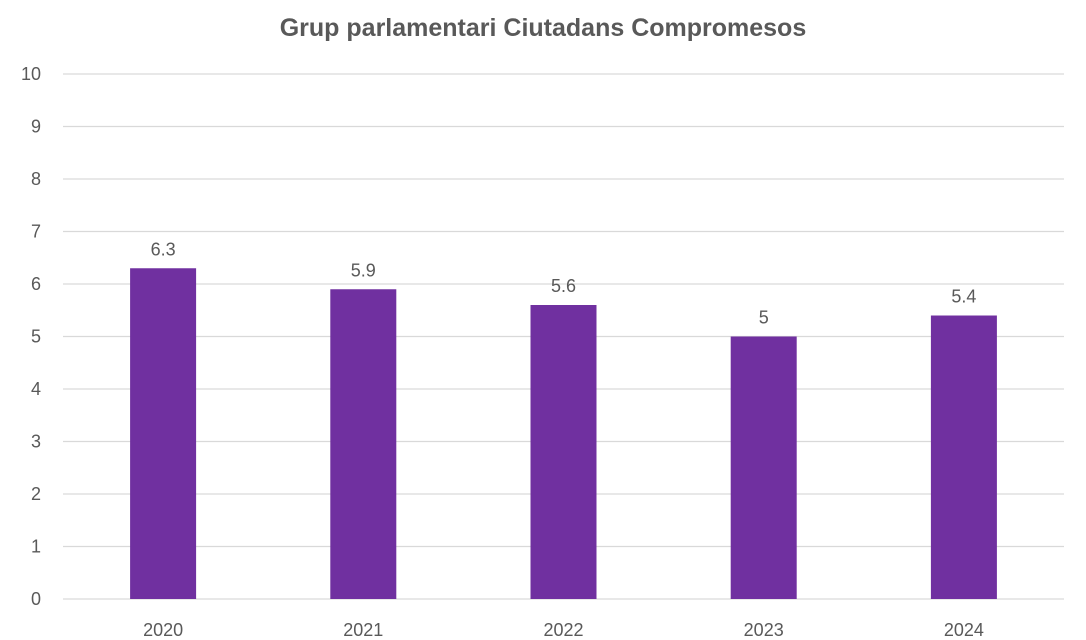 Image resolution: width=1086 pixels, height=640 pixels. I want to click on x-tick-label: 2023, so click(764, 630).